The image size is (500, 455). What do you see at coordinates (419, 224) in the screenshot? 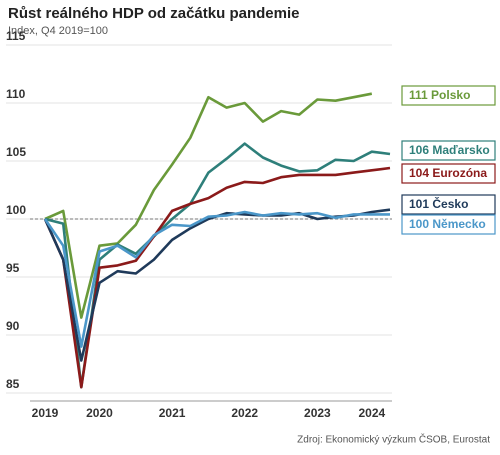
I see `label-value: 100` at bounding box center [419, 224].